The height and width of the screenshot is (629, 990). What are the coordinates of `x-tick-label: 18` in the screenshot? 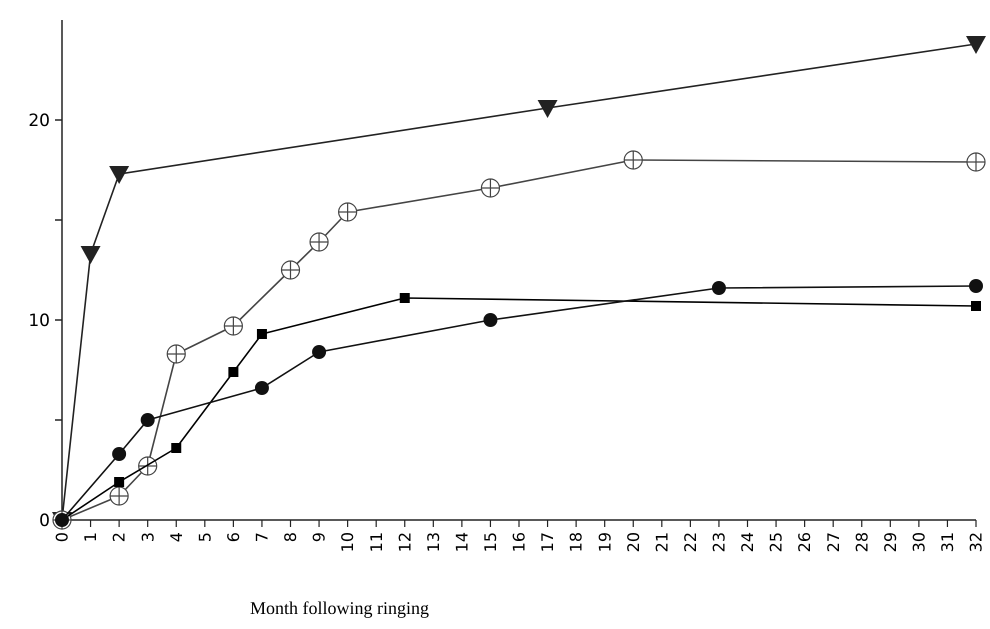 It's located at (576, 542).